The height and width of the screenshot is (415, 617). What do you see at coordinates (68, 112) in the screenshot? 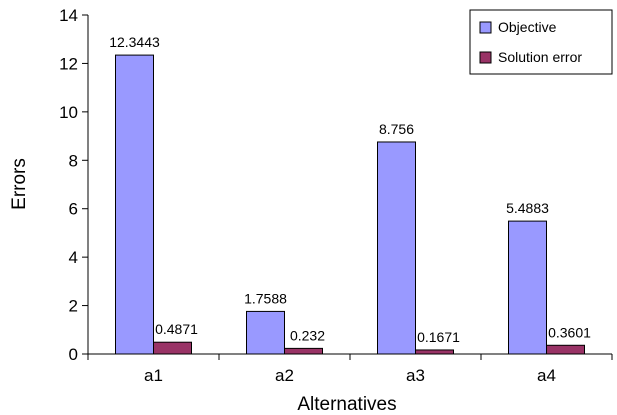
I see `y-tick-label: 10` at bounding box center [68, 112].